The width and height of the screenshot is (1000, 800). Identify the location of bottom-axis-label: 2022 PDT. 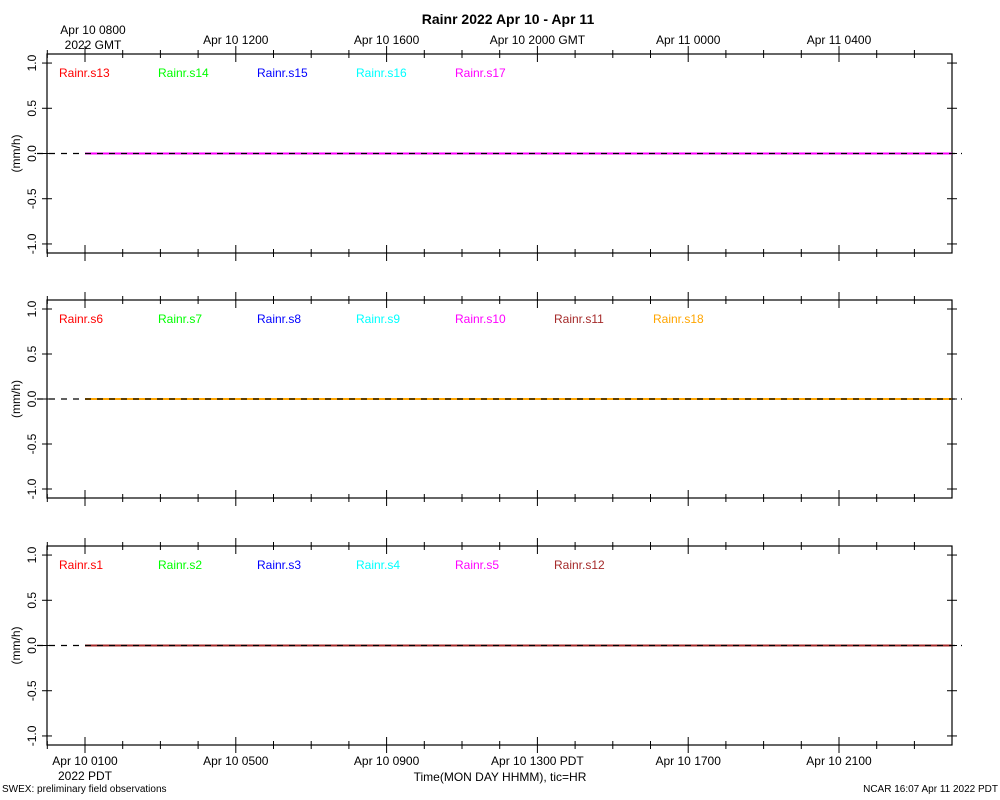
(85, 776).